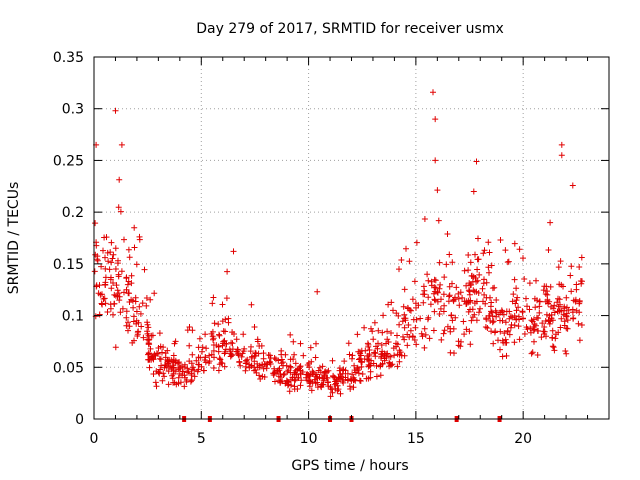  Describe the element at coordinates (68, 368) in the screenshot. I see `y-tick-label: 0.05` at that location.